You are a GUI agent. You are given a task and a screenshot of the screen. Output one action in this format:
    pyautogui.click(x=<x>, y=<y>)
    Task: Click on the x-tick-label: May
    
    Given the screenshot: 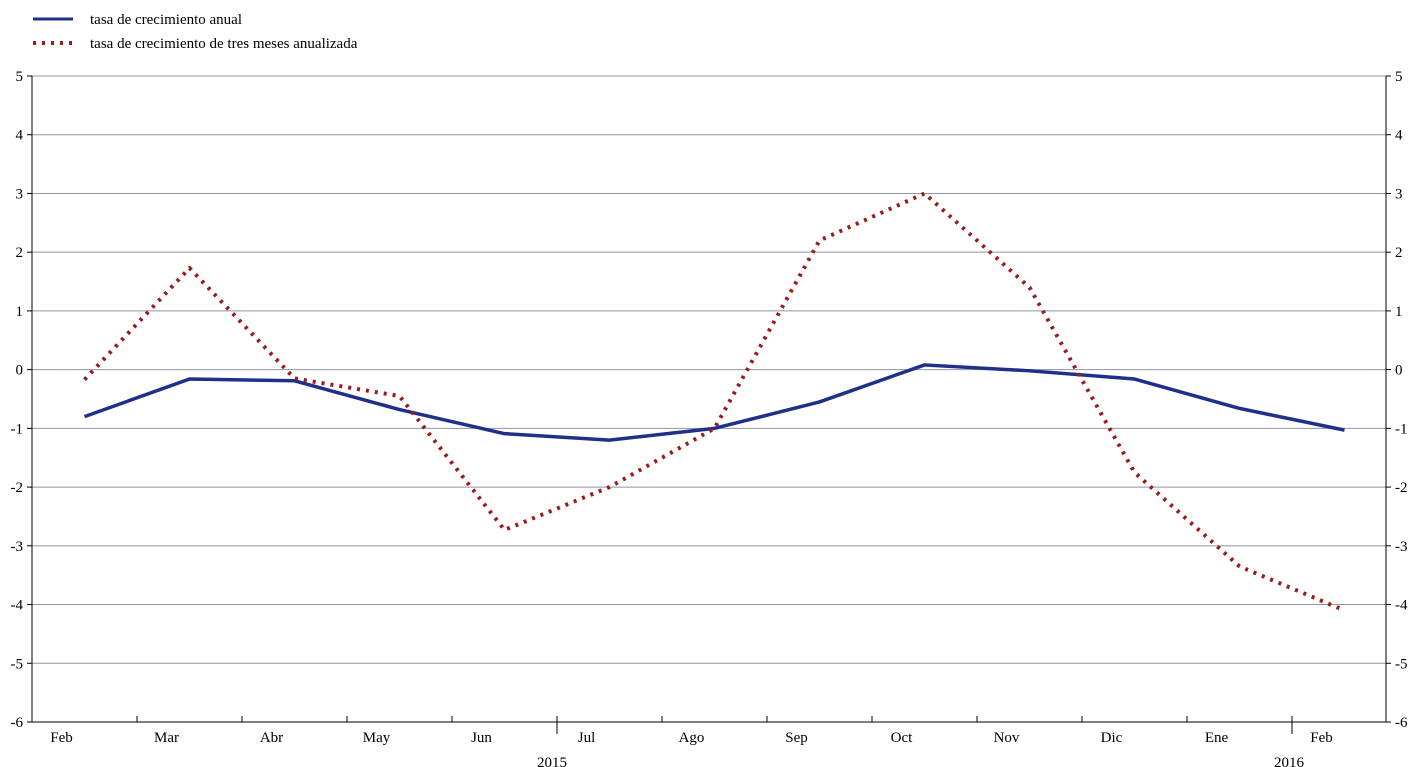 What is the action you would take?
    pyautogui.click(x=377, y=738)
    